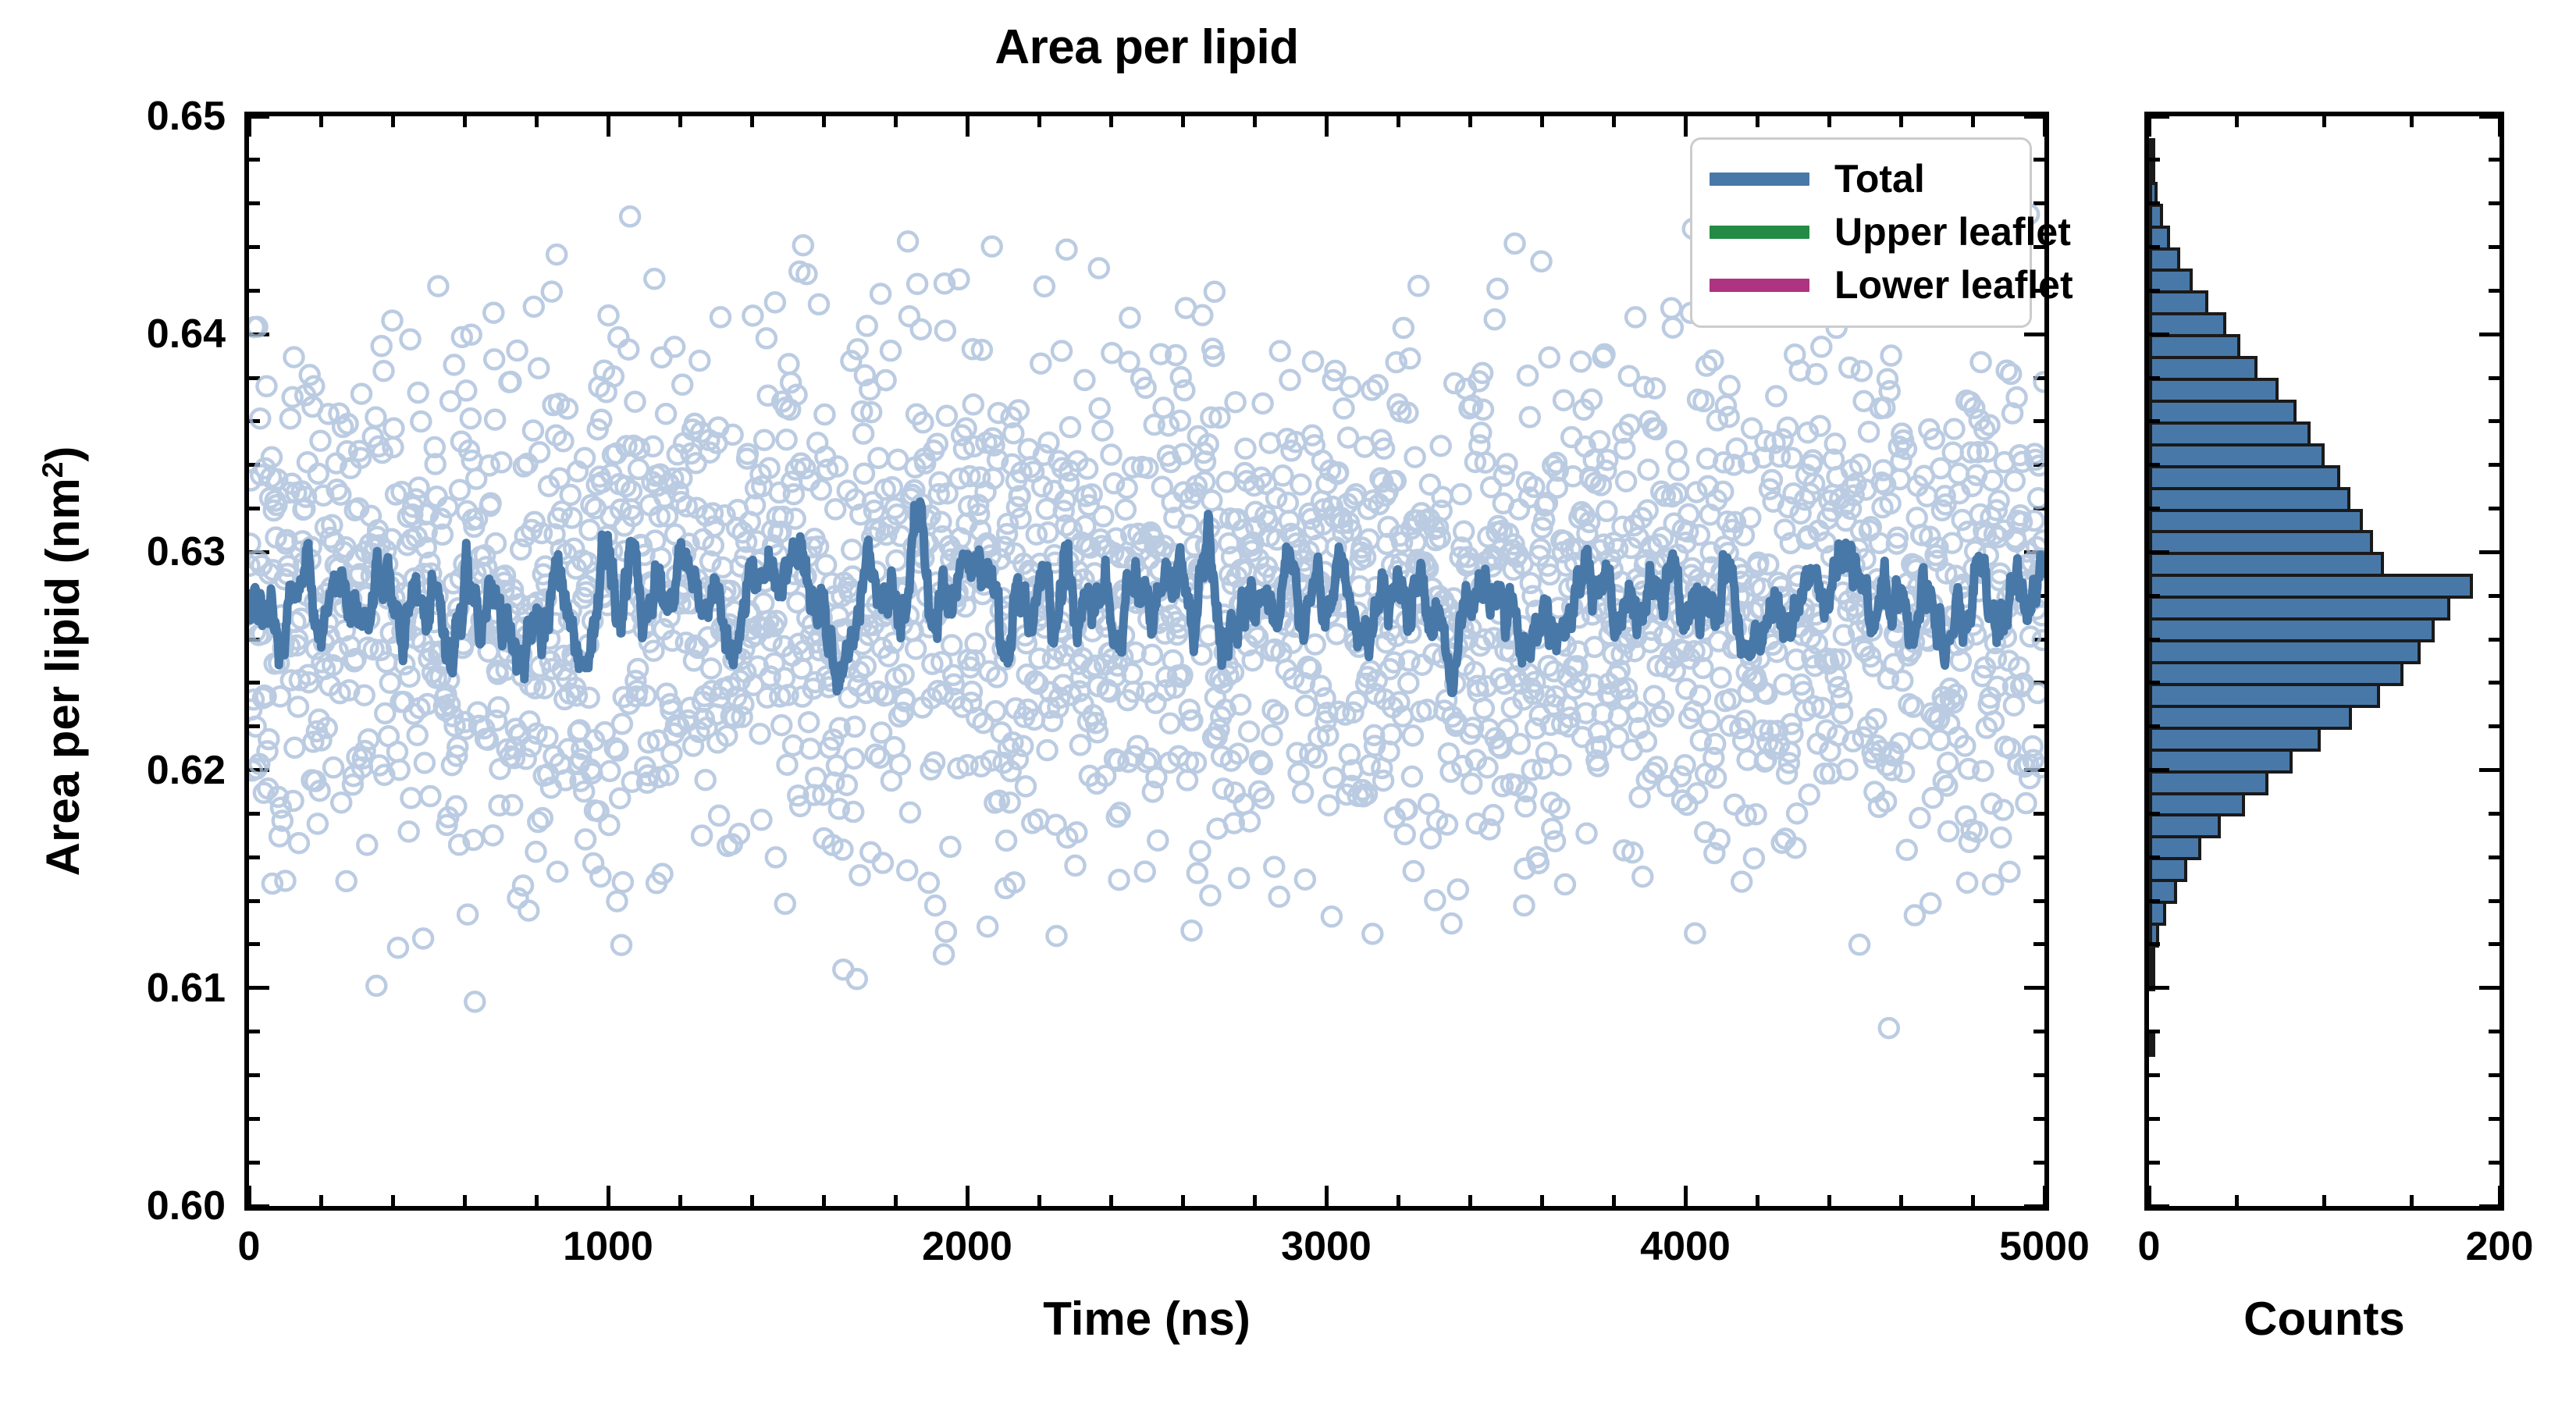  Describe the element at coordinates (1685, 1246) in the screenshot. I see `x-tick-label: 4000` at that location.